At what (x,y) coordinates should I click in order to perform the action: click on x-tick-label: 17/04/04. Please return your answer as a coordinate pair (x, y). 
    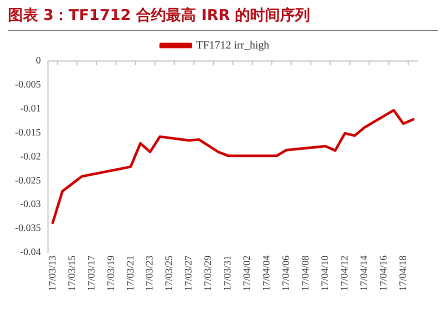
    Looking at the image, I should click on (267, 273).